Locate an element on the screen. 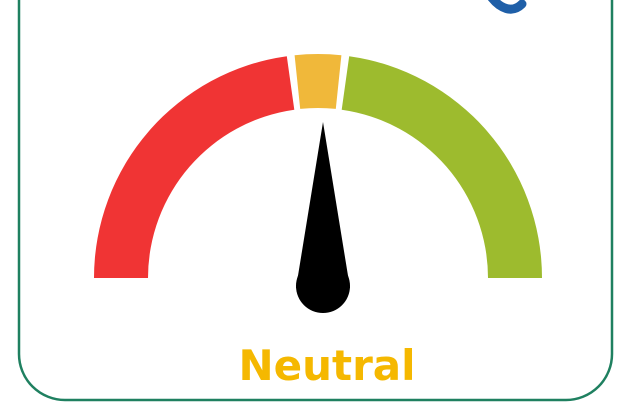 The image size is (621, 414). needle is located at coordinates (323, 217).